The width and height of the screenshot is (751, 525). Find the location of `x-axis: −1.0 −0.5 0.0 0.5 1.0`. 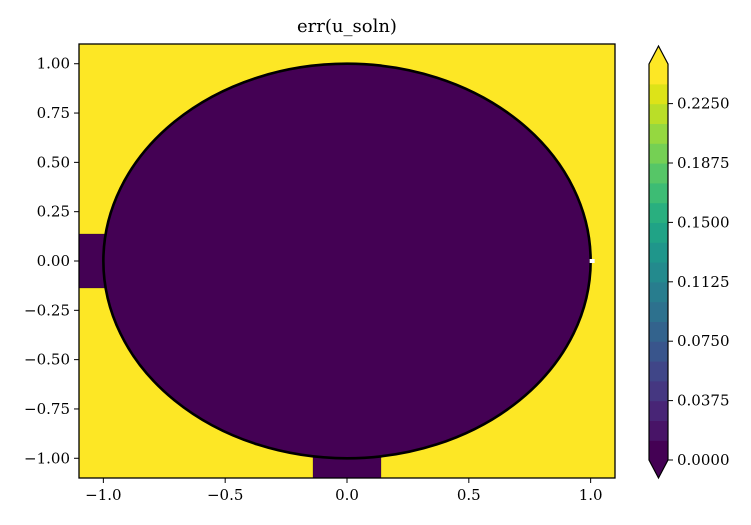

x-axis: −1.0 −0.5 0.0 0.5 1.0 is located at coordinates (344, 491).